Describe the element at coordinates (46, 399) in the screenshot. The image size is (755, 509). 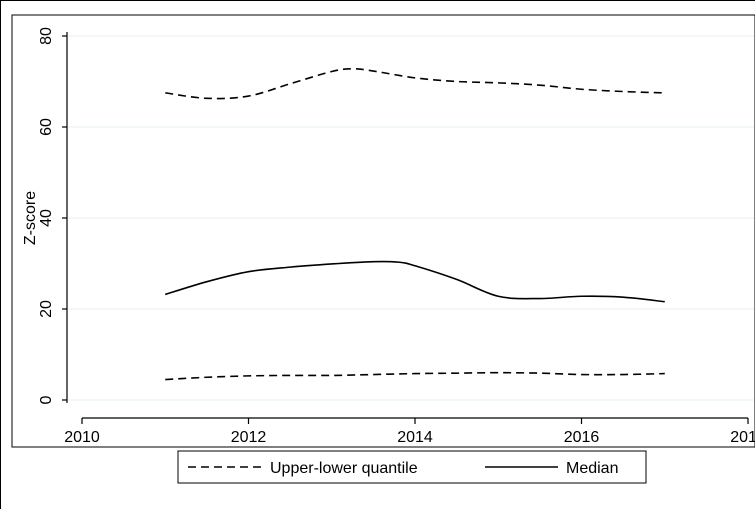
I see `y-tick-label-0: 0` at that location.